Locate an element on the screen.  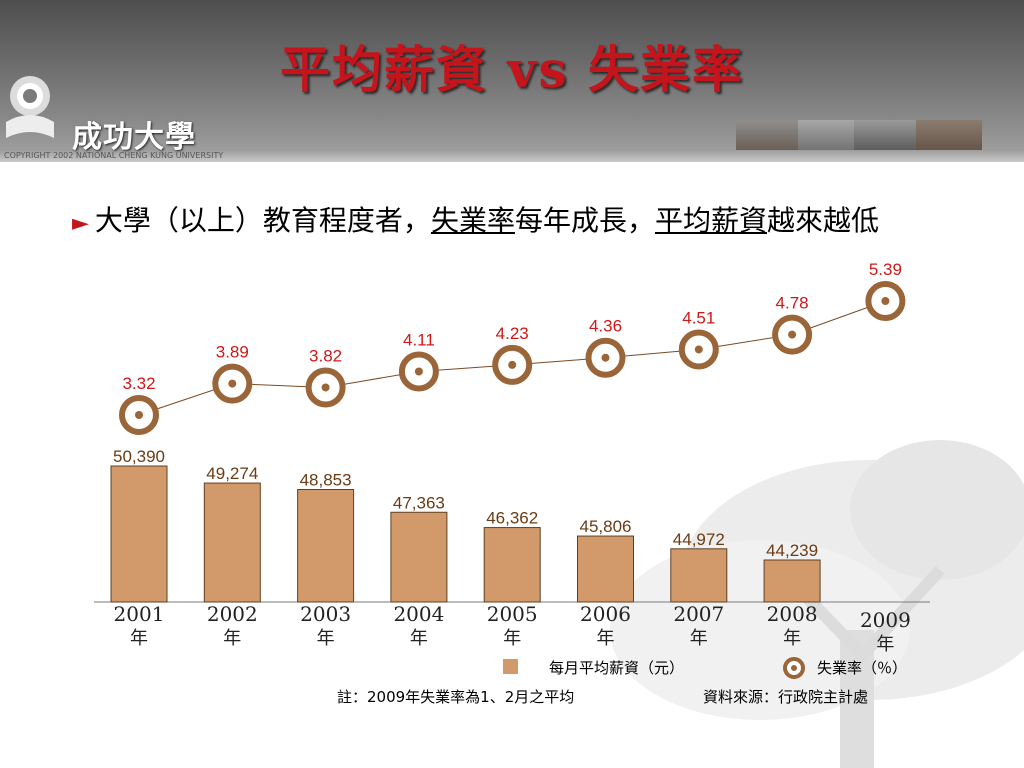
university-name: 成功大學 is located at coordinates (134, 137).